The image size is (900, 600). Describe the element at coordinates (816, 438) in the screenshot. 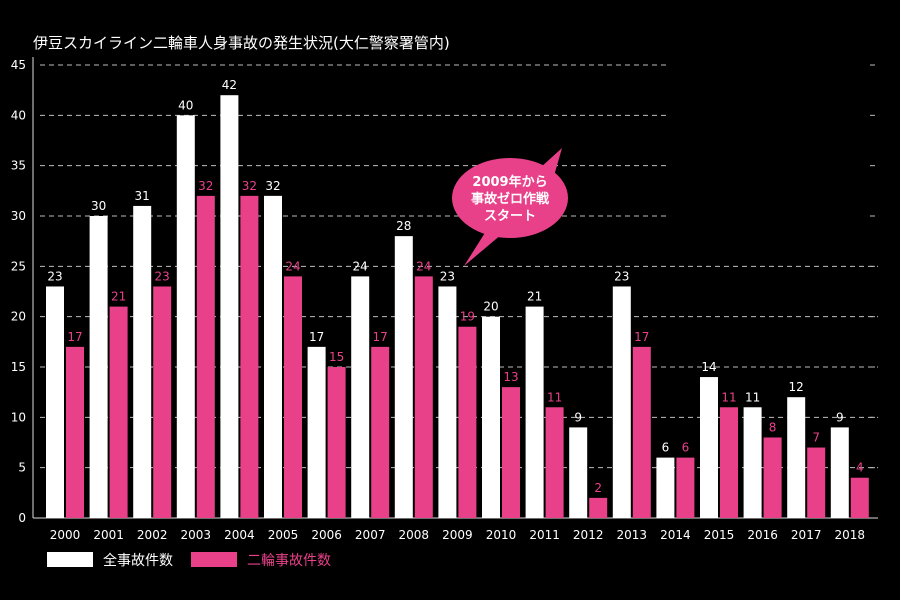

I see `data-label-moto: 7` at that location.